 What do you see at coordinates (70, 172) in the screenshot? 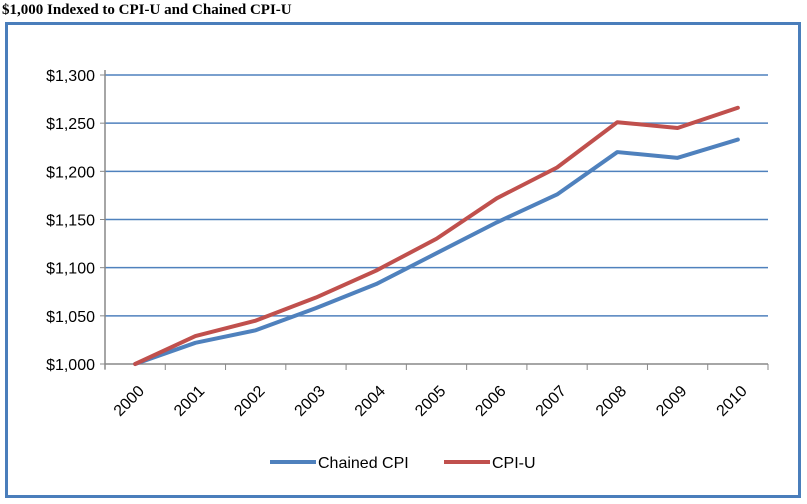
I see `y-tick-label: $1,200` at bounding box center [70, 172].